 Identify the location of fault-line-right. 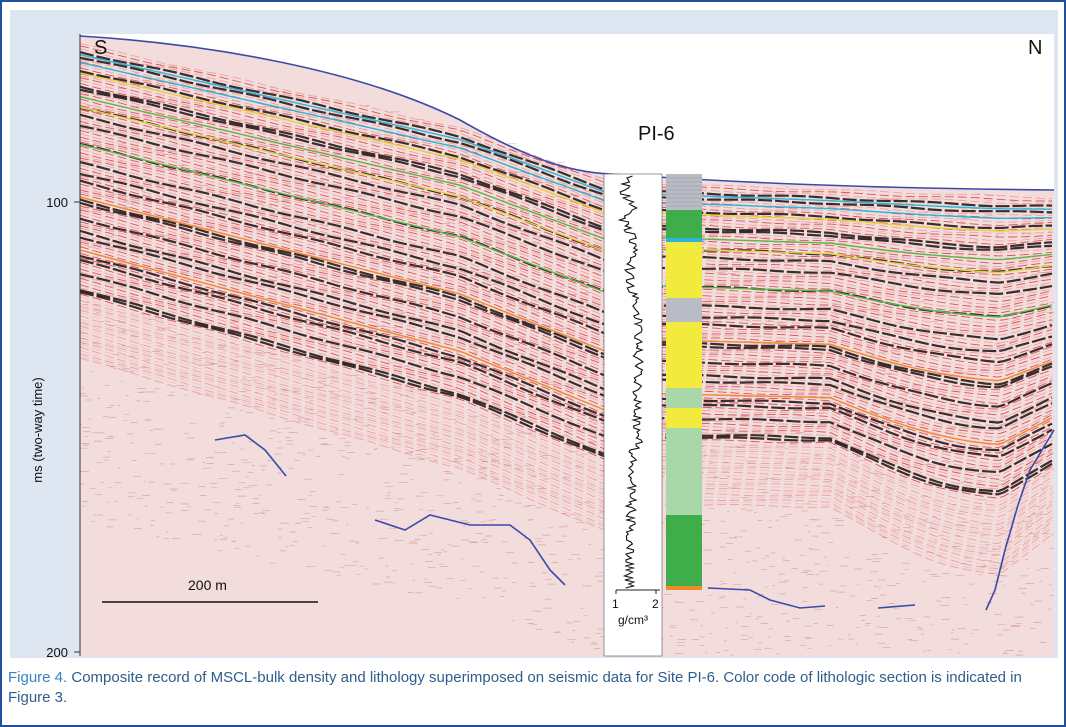
(1020, 520).